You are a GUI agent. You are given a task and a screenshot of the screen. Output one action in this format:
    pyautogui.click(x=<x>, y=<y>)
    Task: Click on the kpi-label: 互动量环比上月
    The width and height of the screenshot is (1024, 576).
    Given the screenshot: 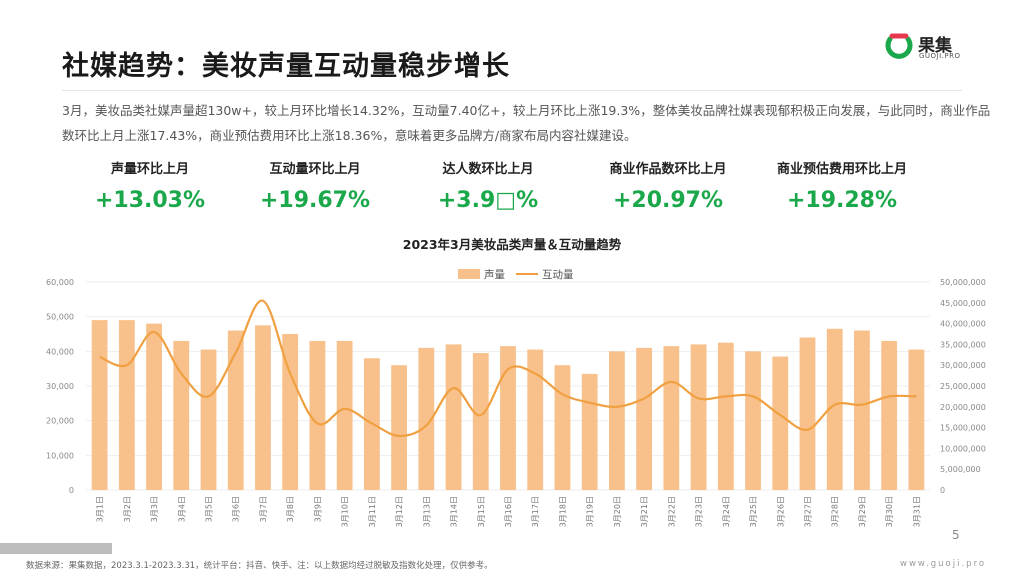 What is the action you would take?
    pyautogui.click(x=315, y=169)
    